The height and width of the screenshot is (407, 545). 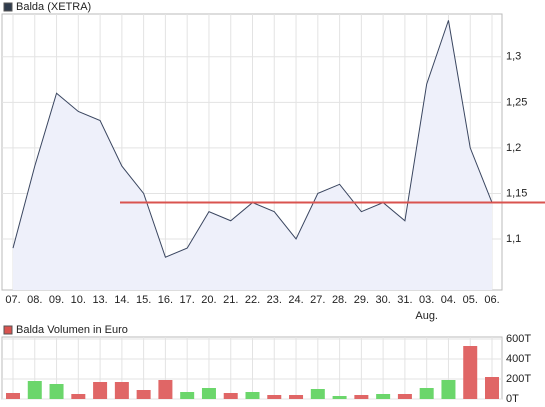 I want to click on month-label: Aug., so click(x=426, y=316).